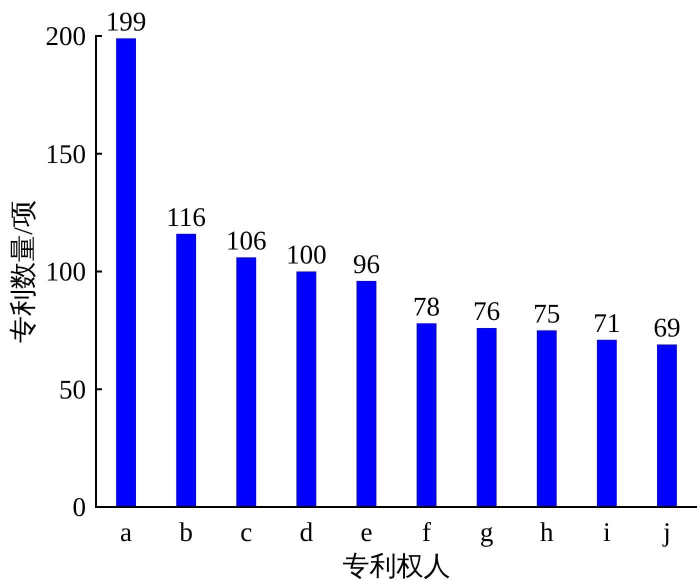 Image resolution: width=700 pixels, height=583 pixels. What do you see at coordinates (486, 311) in the screenshot?
I see `data-label: 76` at bounding box center [486, 311].